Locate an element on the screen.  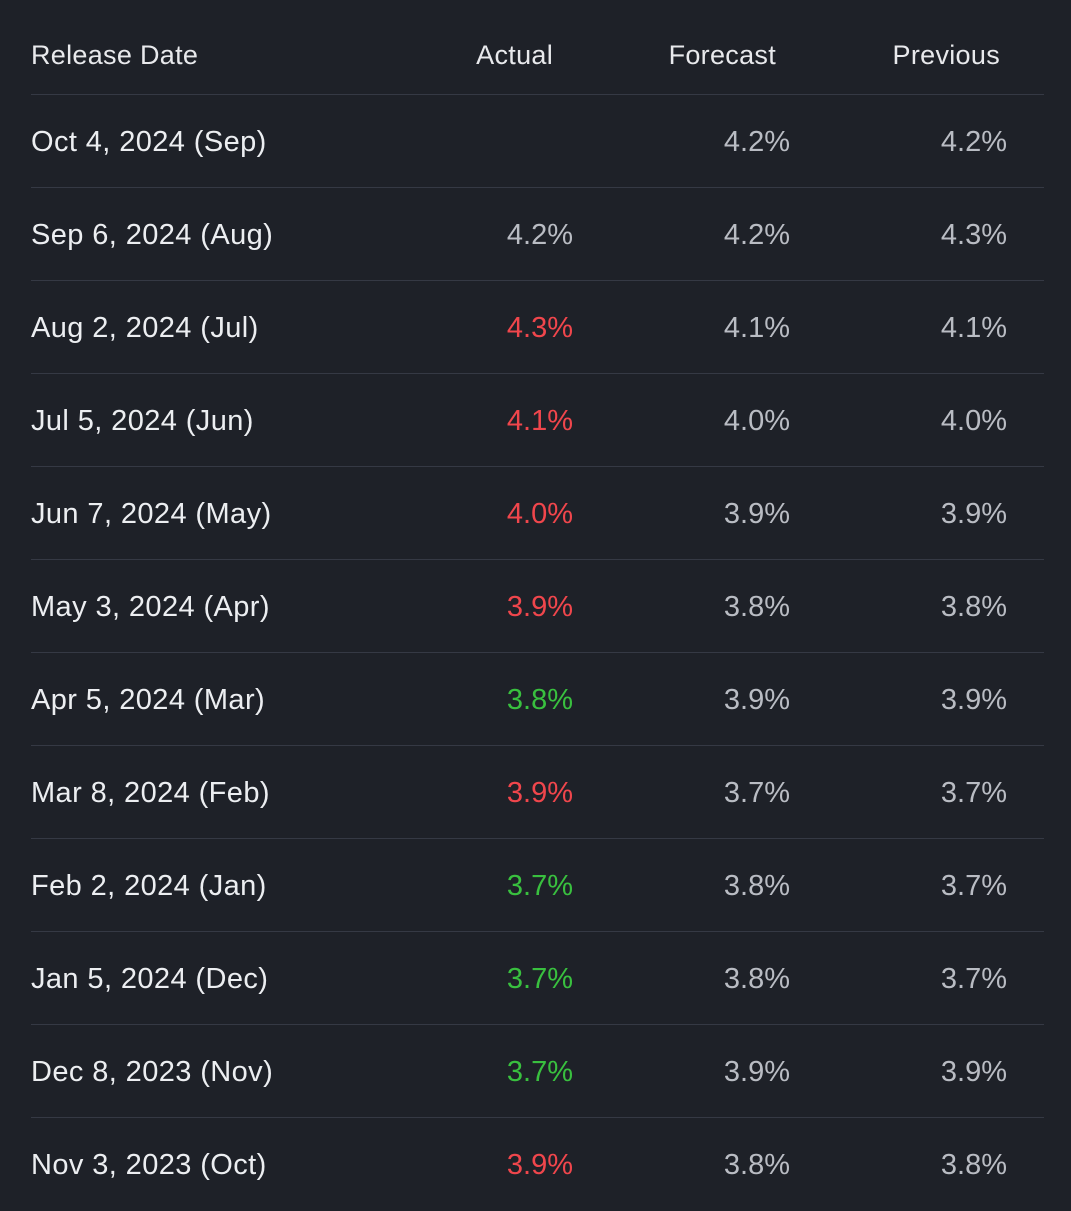
release-date-cell: Dec 8, 2023 (Nov) is located at coordinates (152, 1072).